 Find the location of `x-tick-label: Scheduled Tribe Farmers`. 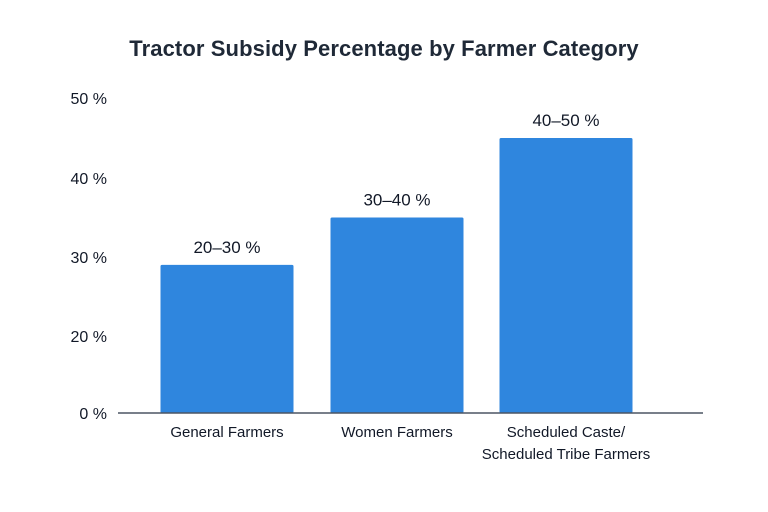

x-tick-label: Scheduled Tribe Farmers is located at coordinates (566, 454).